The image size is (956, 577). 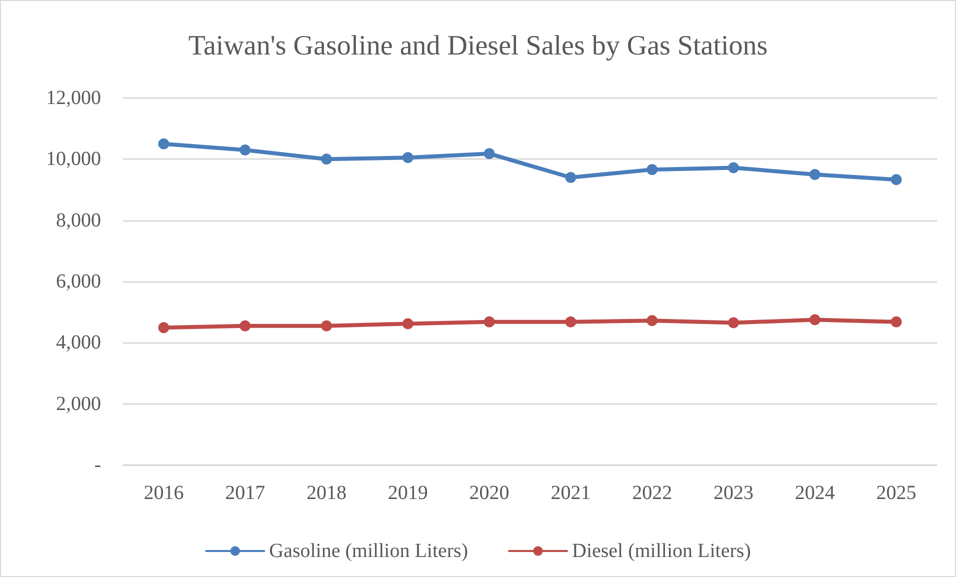 I want to click on x-tick-label: 2023, so click(x=734, y=493).